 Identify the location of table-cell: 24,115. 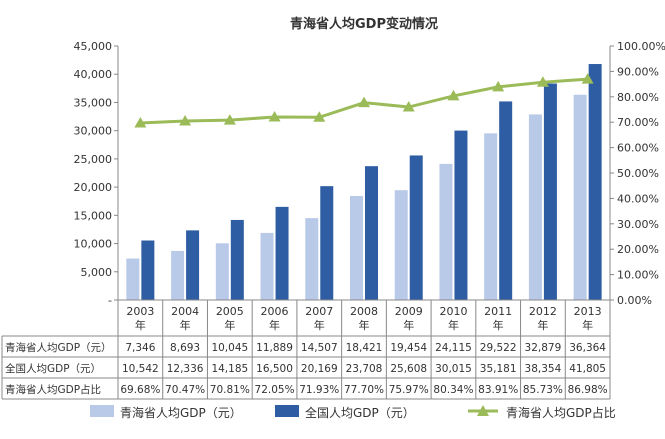
(453, 348).